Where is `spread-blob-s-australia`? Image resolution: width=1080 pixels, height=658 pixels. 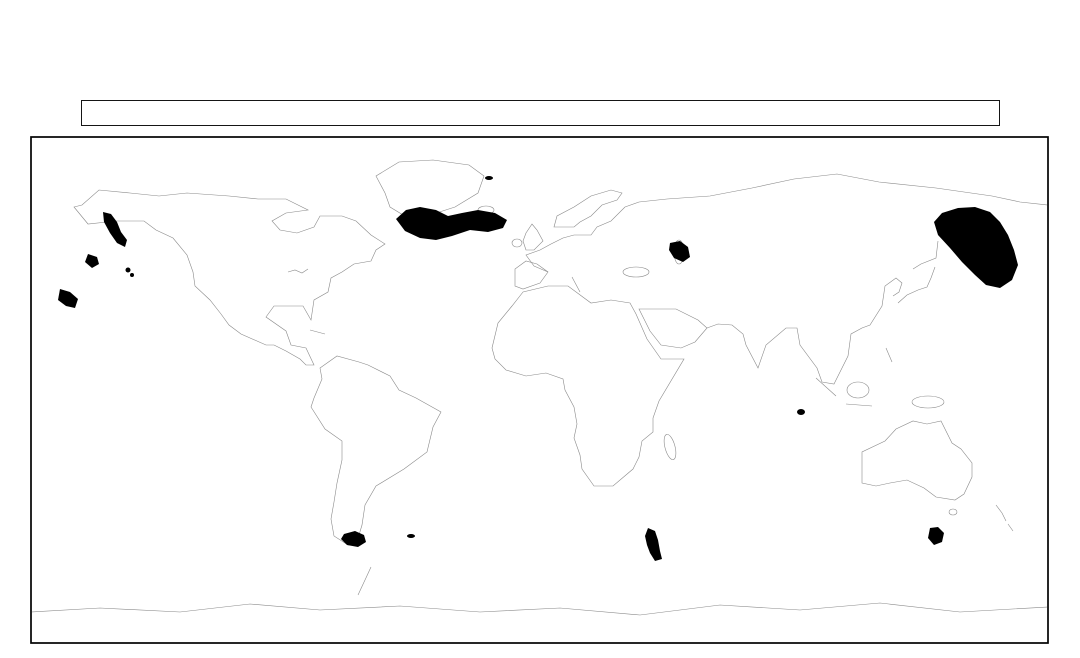
spread-blob-s-australia is located at coordinates (936, 536).